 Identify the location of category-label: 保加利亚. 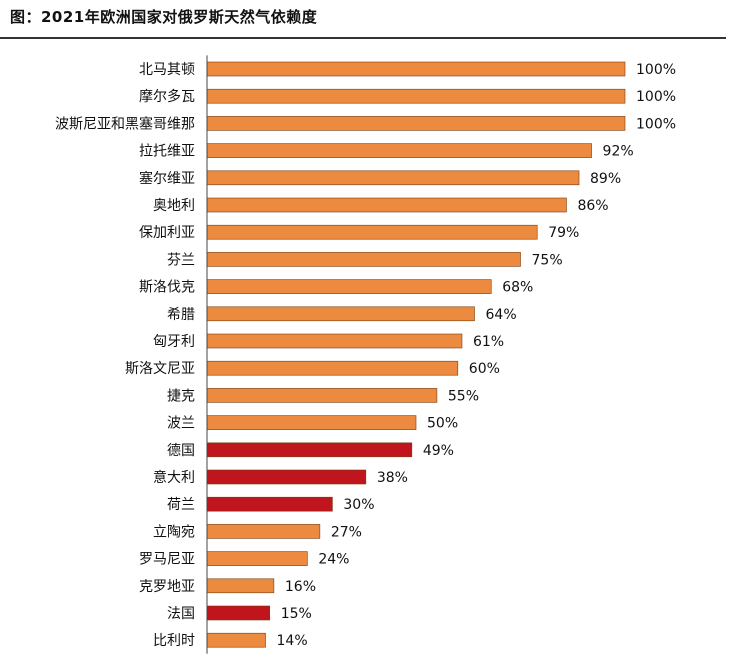
(167, 233).